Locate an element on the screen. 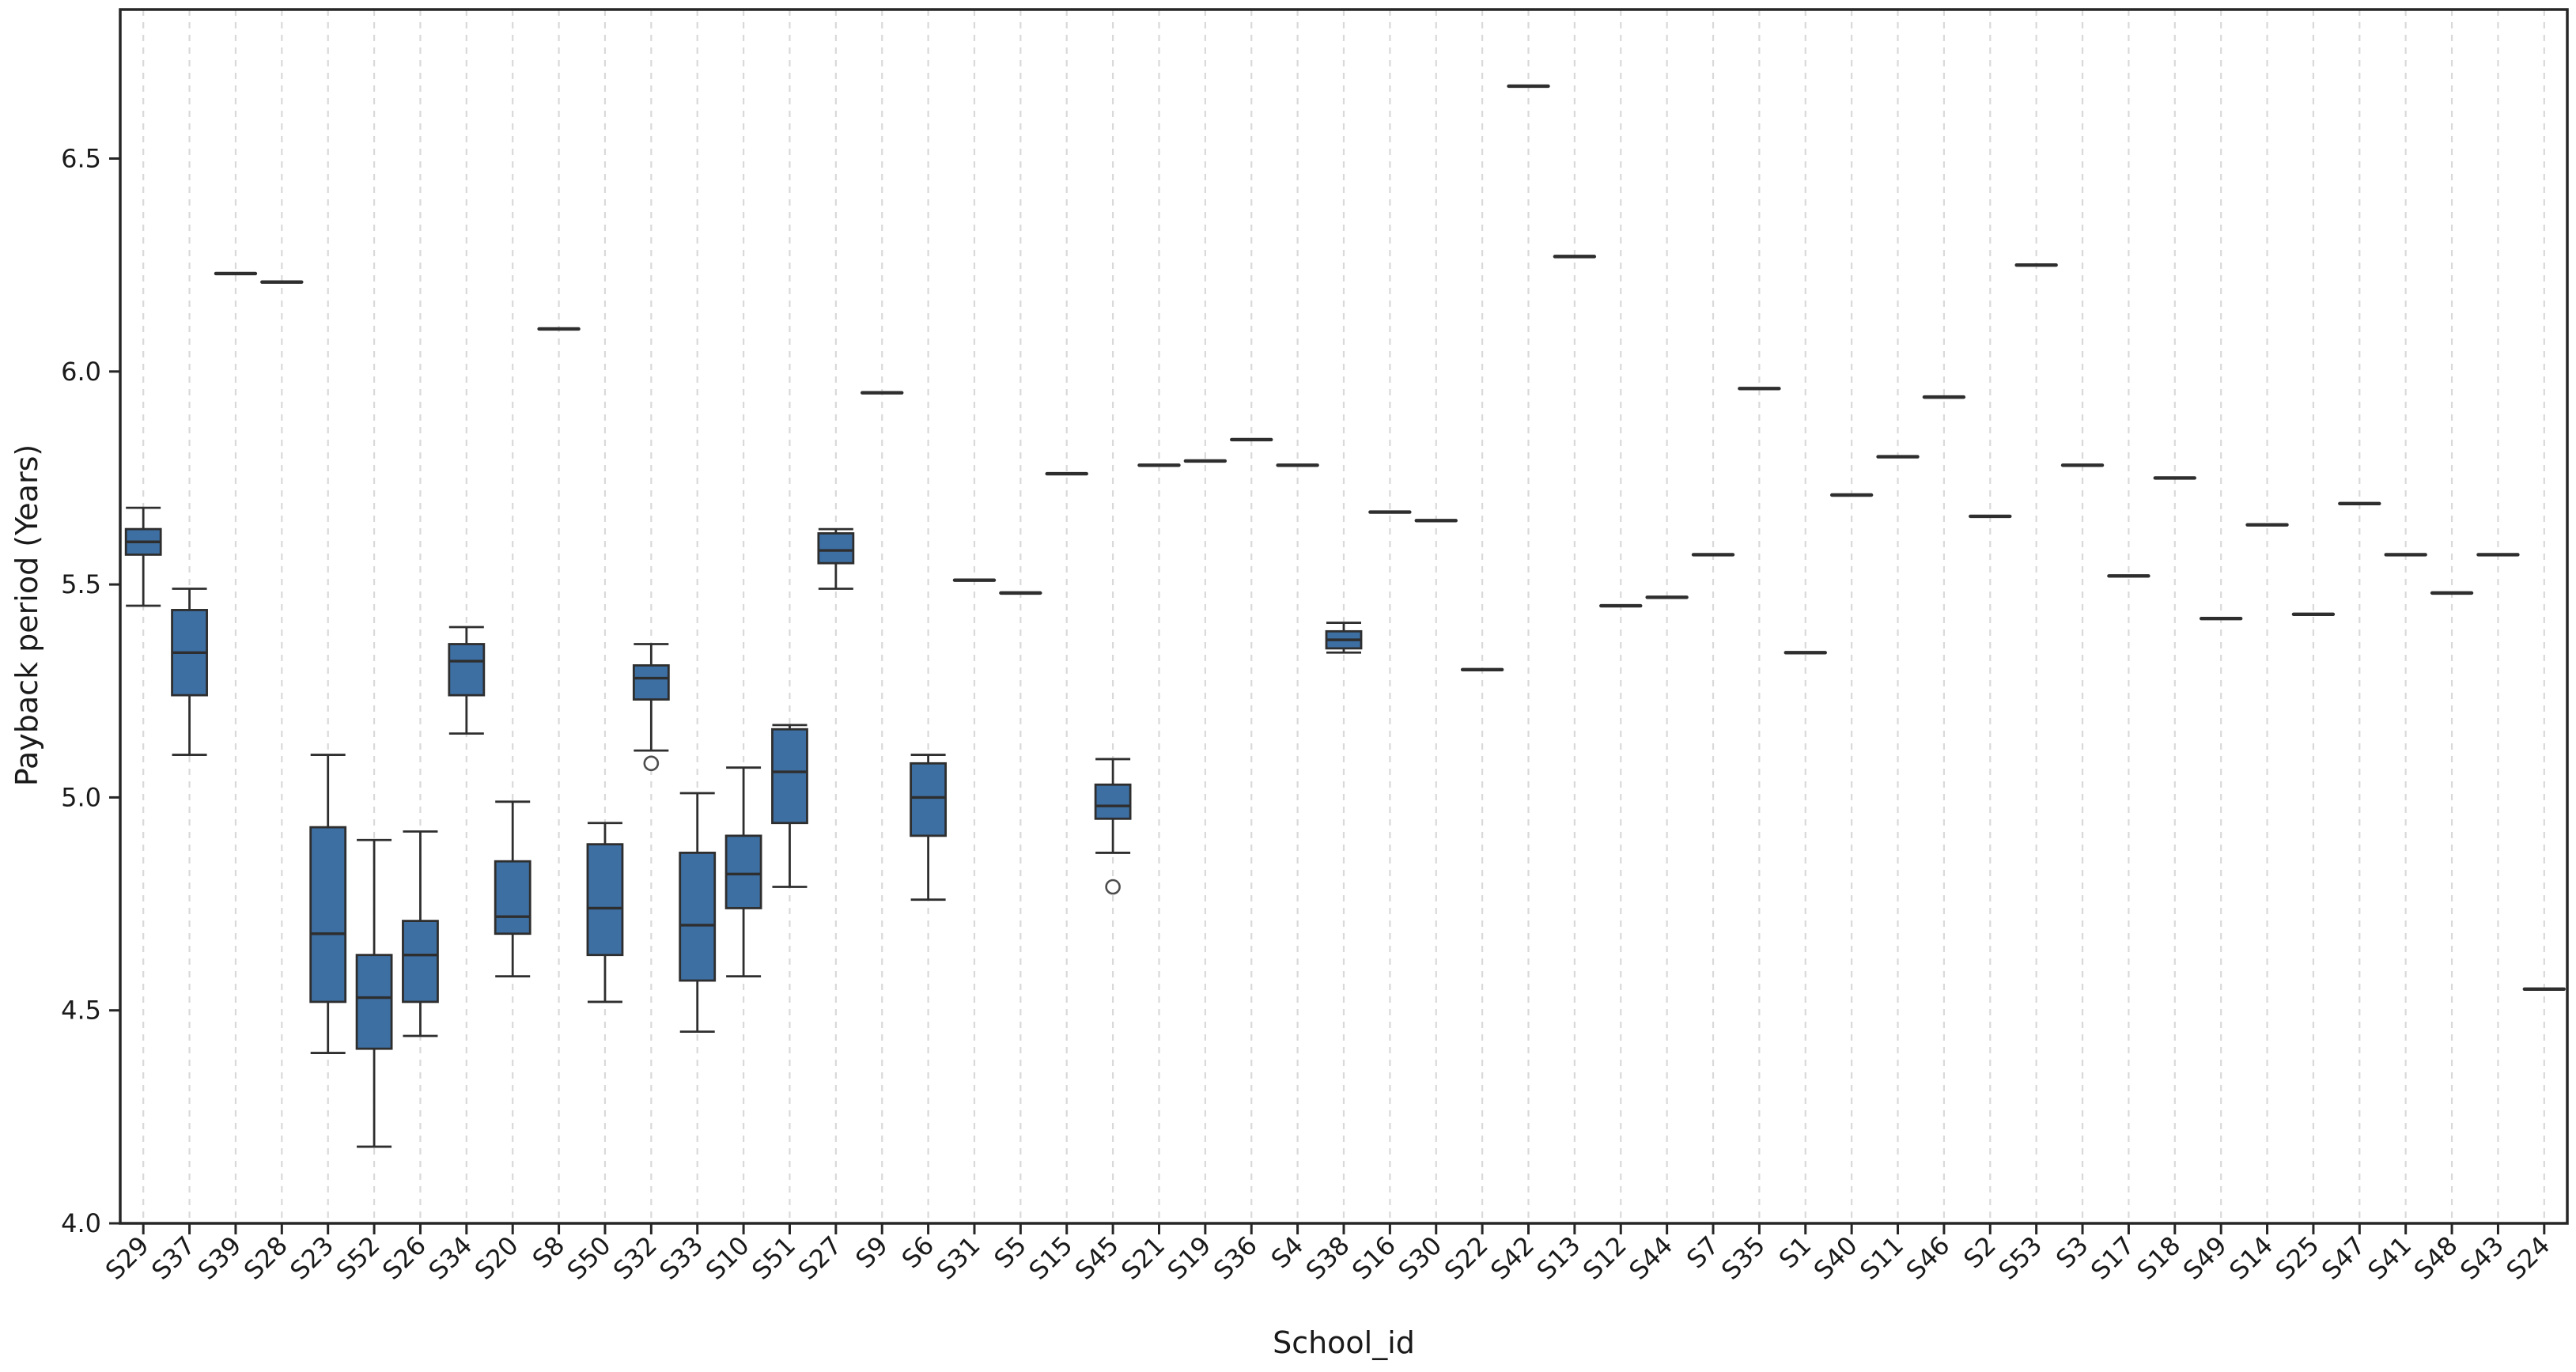 The height and width of the screenshot is (1372, 2576). y-tick-label-5.5: 5.5 is located at coordinates (81, 584).